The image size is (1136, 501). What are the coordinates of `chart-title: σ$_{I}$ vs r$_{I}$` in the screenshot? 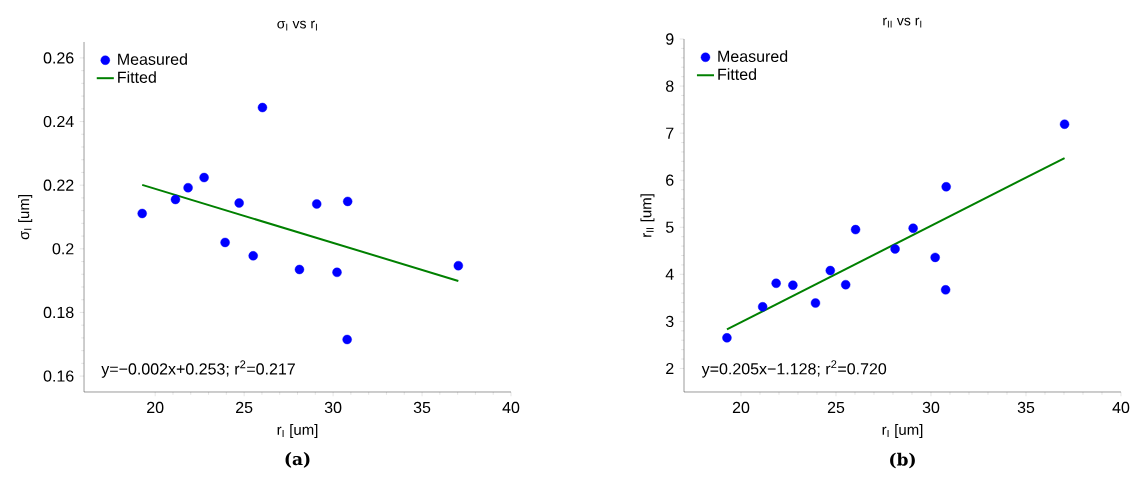 It's located at (297, 25).